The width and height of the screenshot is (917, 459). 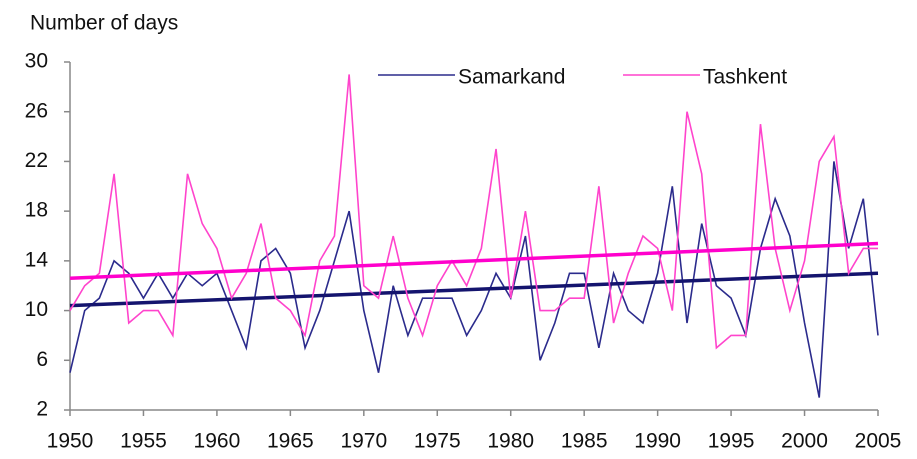 What do you see at coordinates (584, 441) in the screenshot?
I see `x-tick-label: 1985` at bounding box center [584, 441].